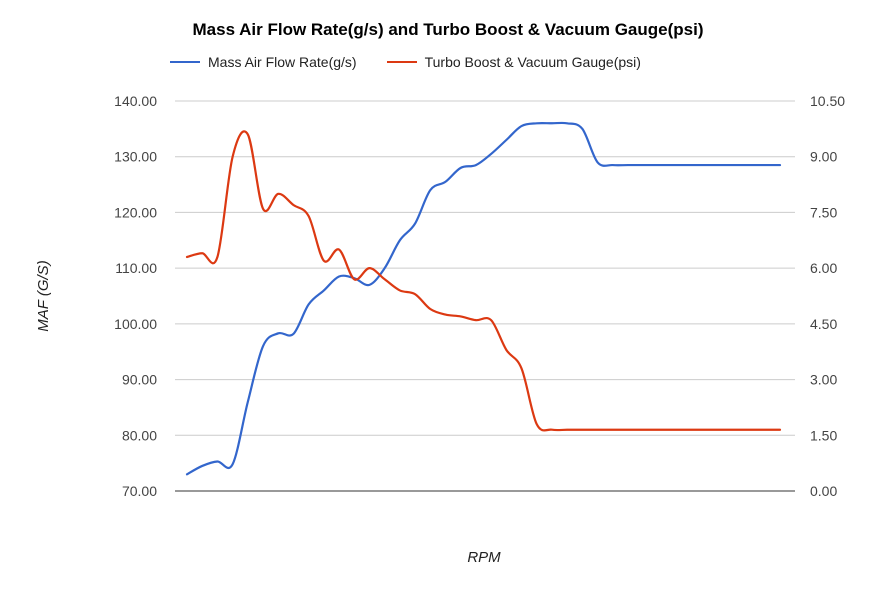 This screenshot has width=896, height=593. What do you see at coordinates (135, 101) in the screenshot?
I see `y-tick-label: 140.00` at bounding box center [135, 101].